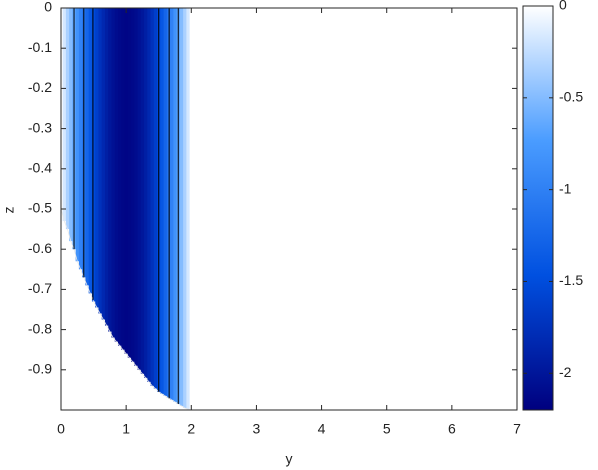  What do you see at coordinates (571, 97) in the screenshot?
I see `colorbar-tick-label: -0.5` at bounding box center [571, 97].